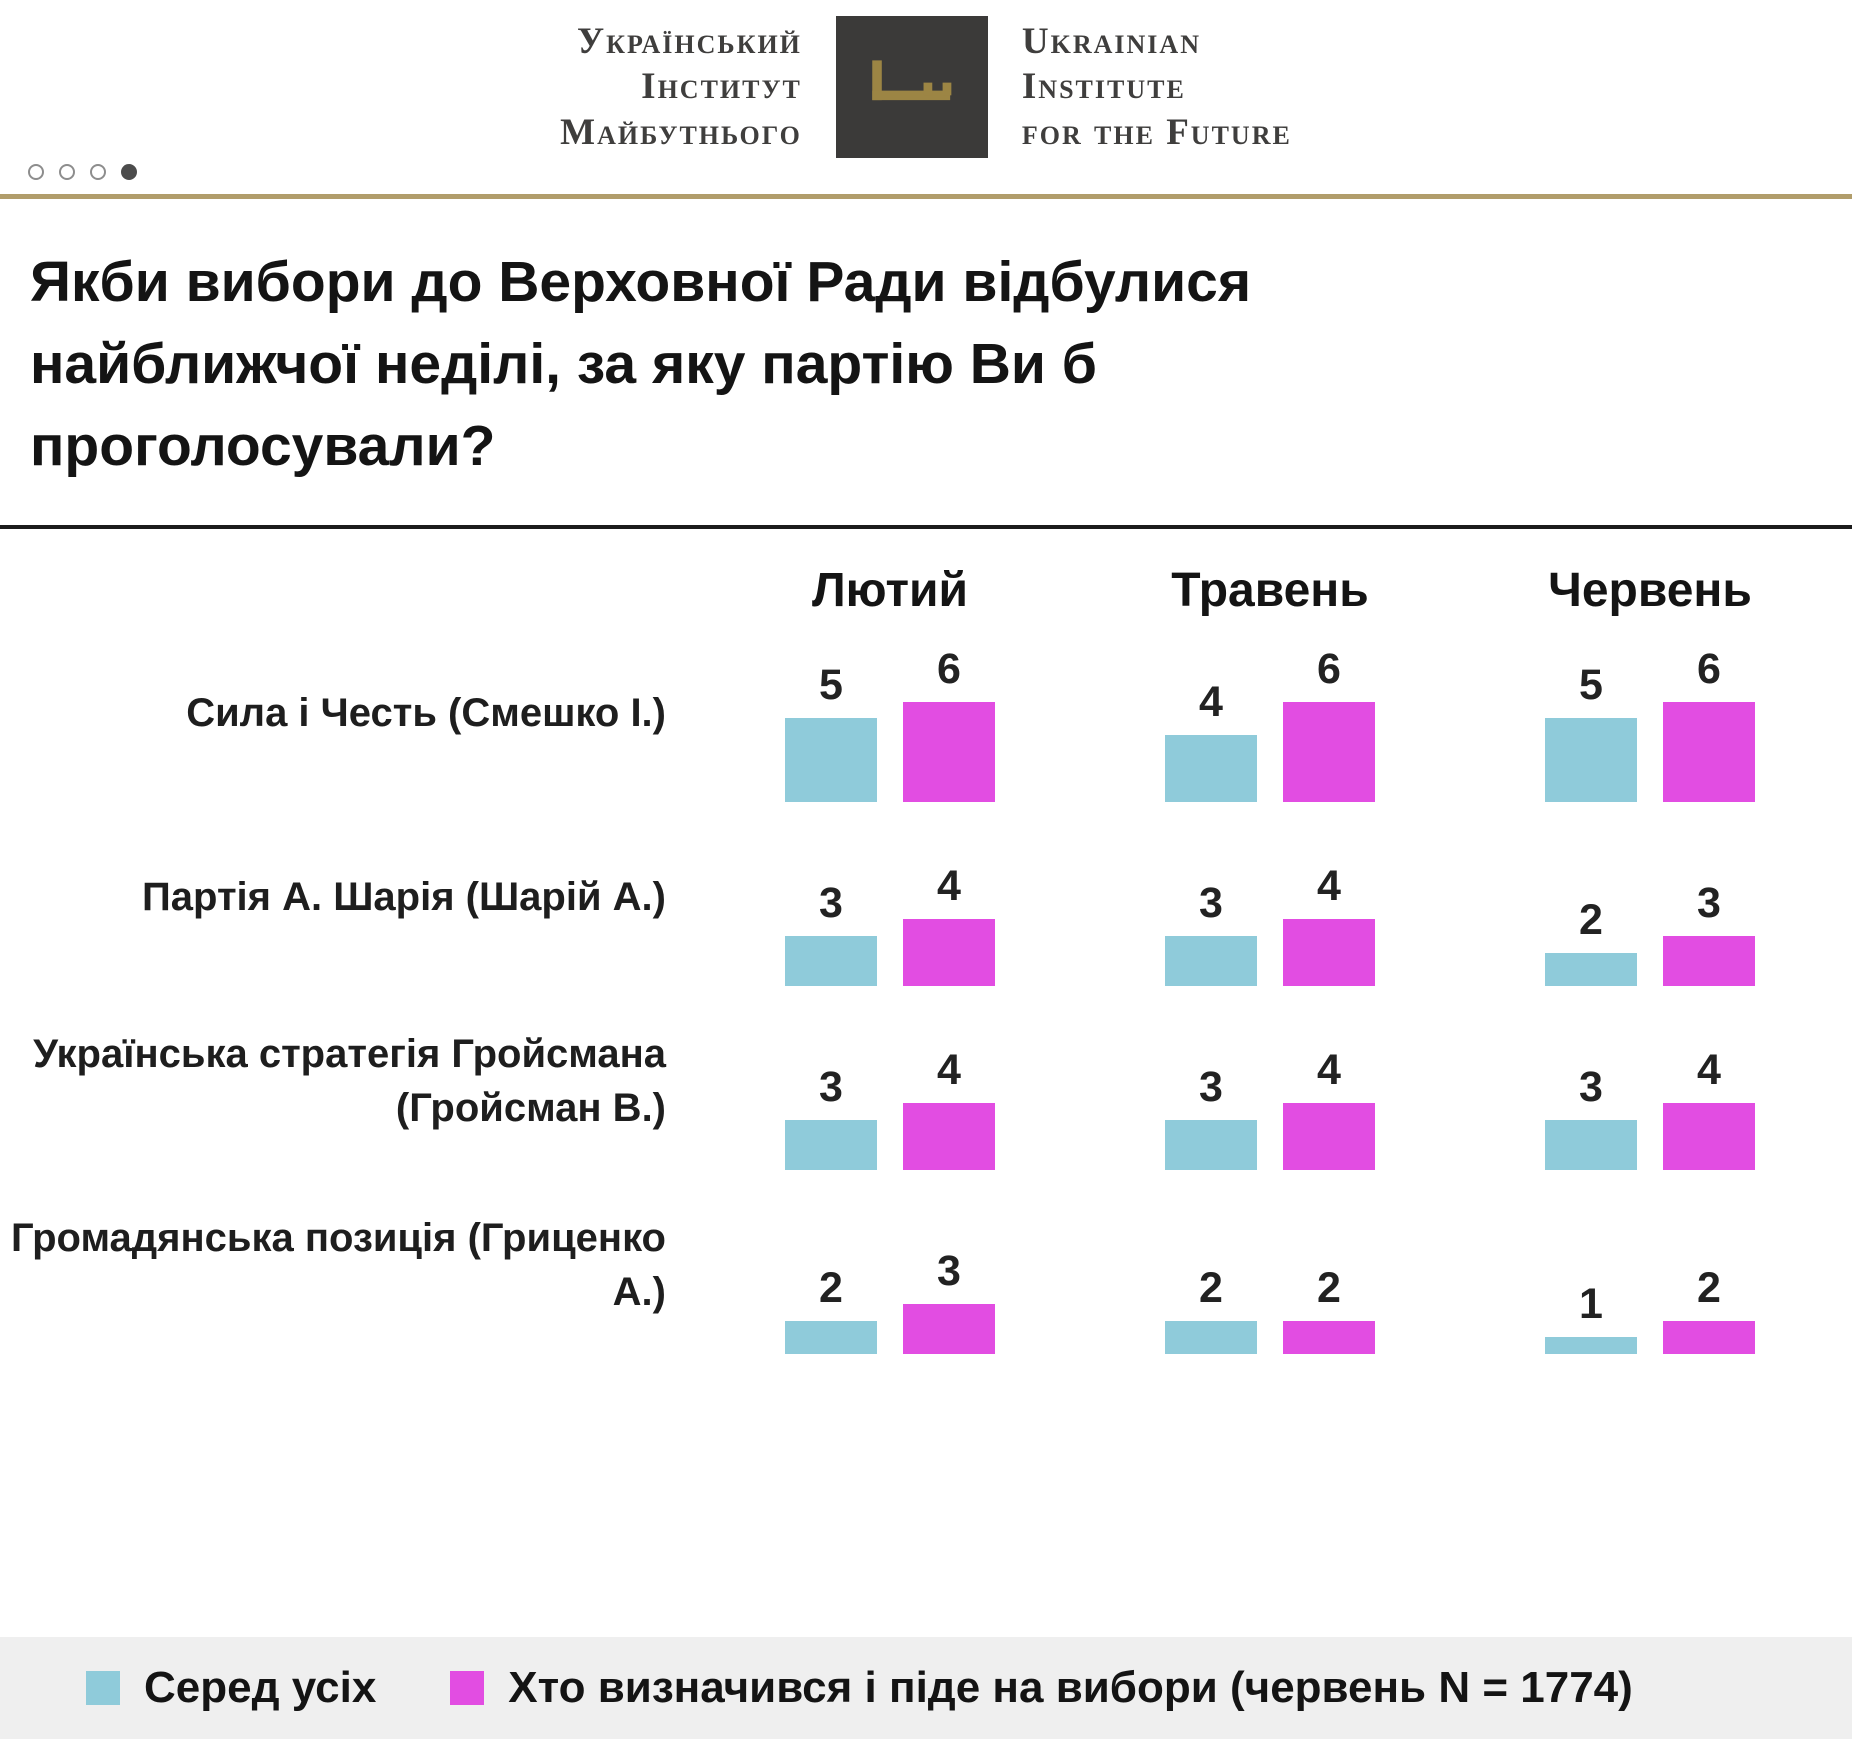  I want to click on month-headers: Лютий Травень Червень, so click(926, 590).